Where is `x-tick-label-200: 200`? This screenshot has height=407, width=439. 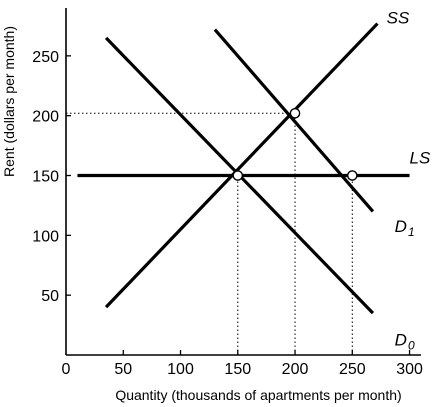 x-tick-label-200: 200 is located at coordinates (295, 369).